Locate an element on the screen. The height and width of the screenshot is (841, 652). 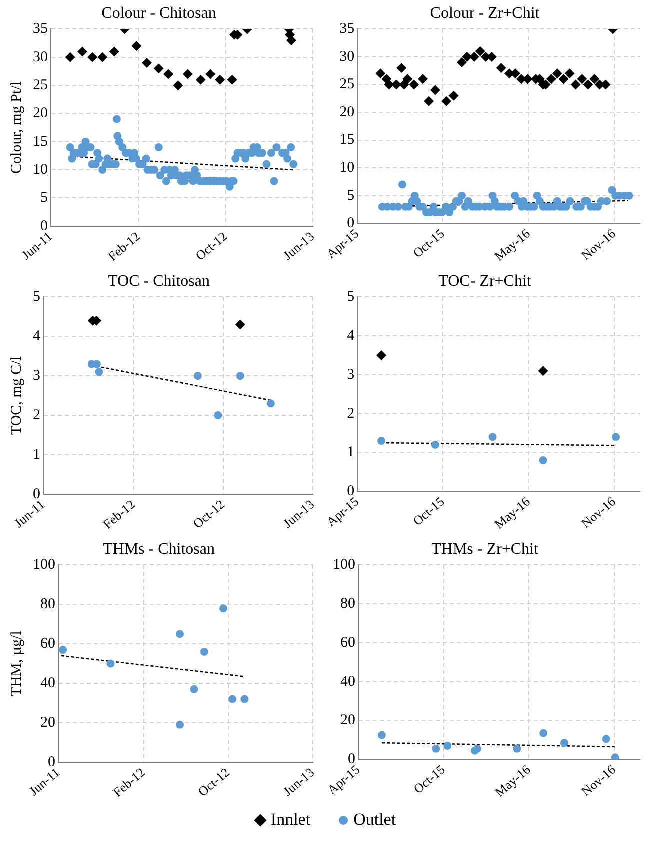
chart-title: Colour - Zr+Chit is located at coordinates (485, 13).